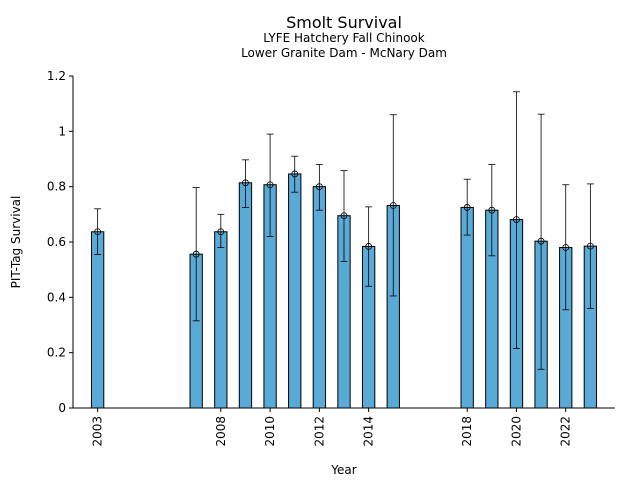 Image resolution: width=640 pixels, height=480 pixels. What do you see at coordinates (56, 187) in the screenshot?
I see `y-tick-label: 0.8` at bounding box center [56, 187].